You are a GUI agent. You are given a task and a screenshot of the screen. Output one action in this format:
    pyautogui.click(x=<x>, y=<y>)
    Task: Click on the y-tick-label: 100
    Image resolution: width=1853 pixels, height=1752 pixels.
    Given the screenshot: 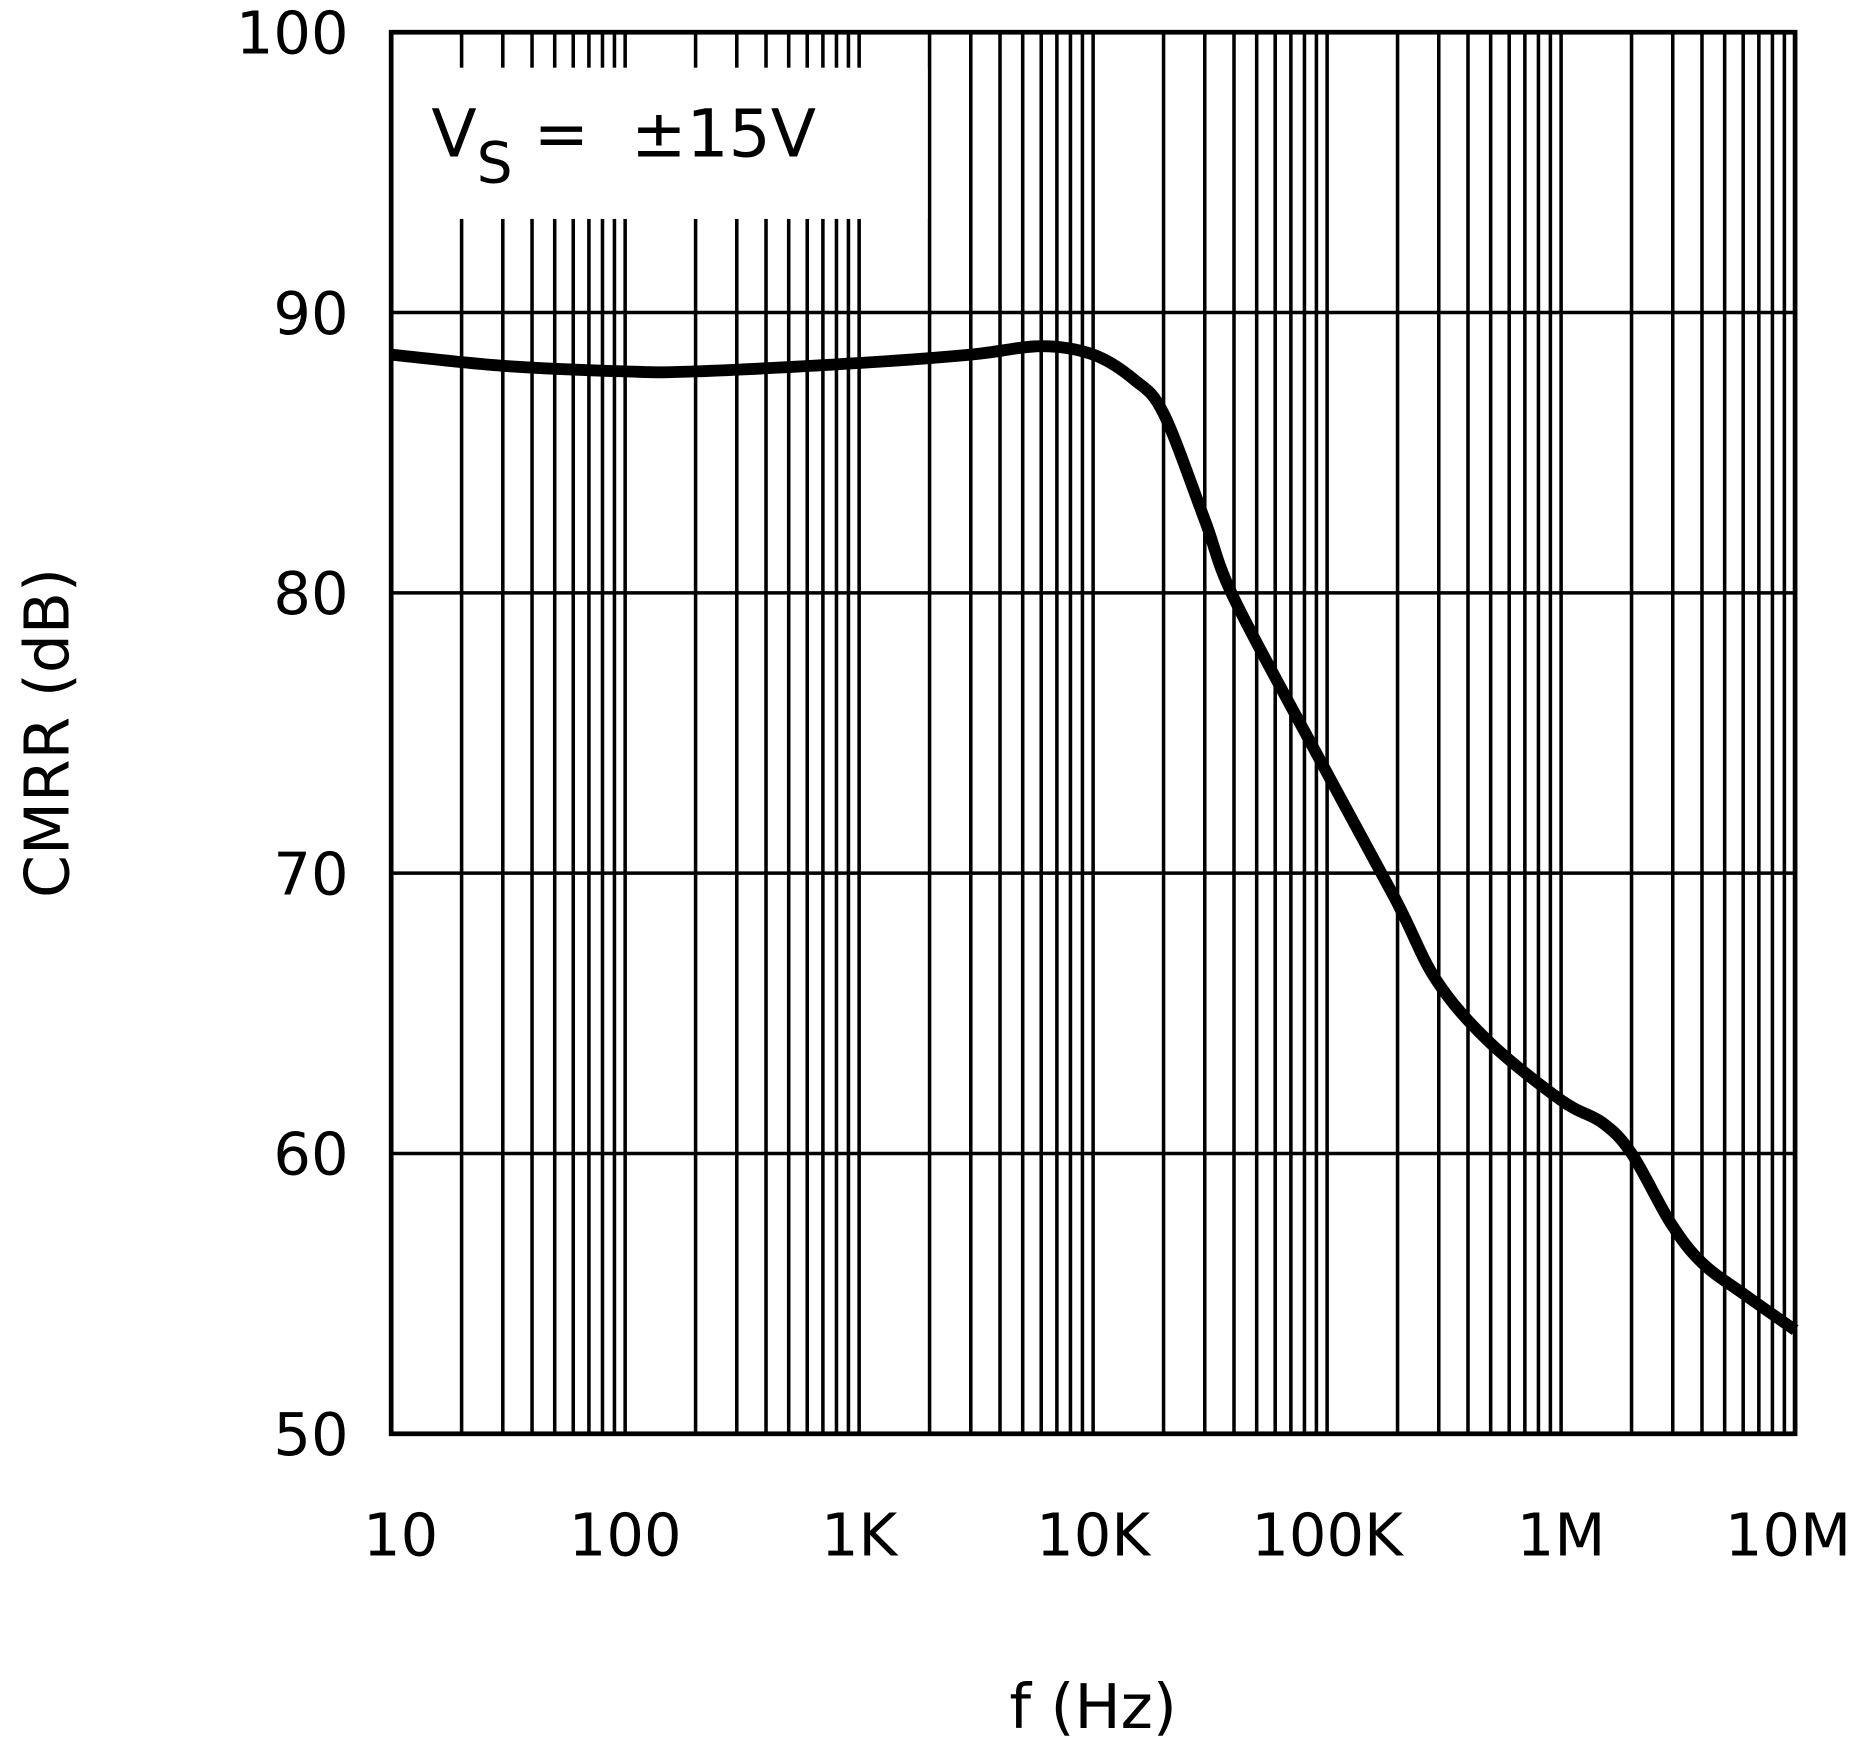 What is the action you would take?
    pyautogui.click(x=292, y=33)
    